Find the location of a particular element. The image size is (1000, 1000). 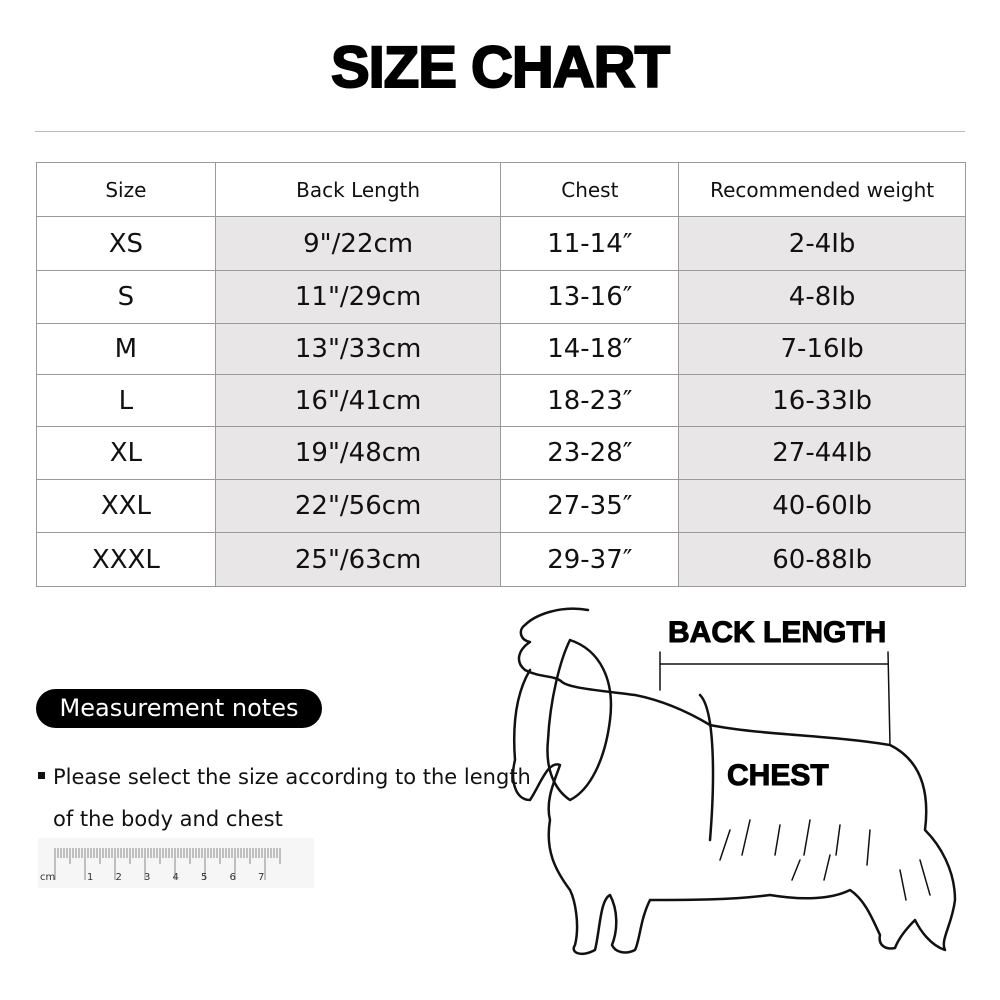

header-chest: Chest is located at coordinates (590, 189).